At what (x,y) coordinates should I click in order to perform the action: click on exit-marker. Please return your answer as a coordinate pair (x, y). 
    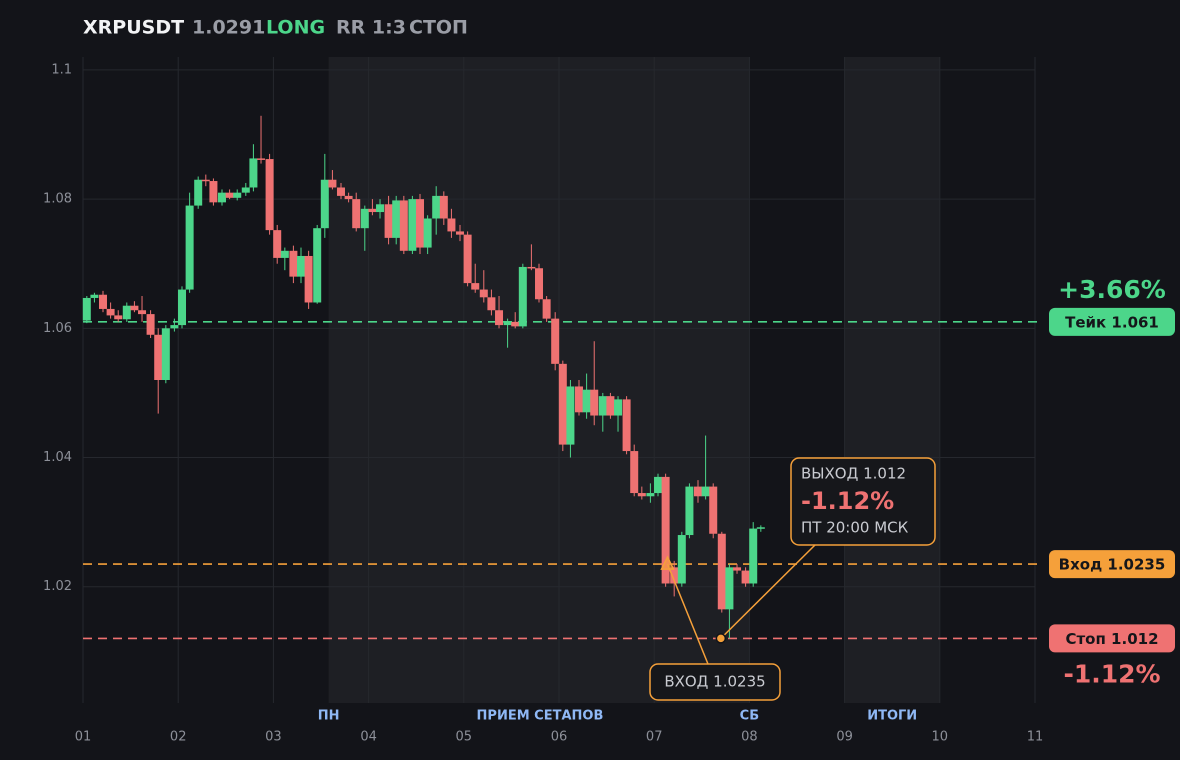
    Looking at the image, I should click on (721, 638).